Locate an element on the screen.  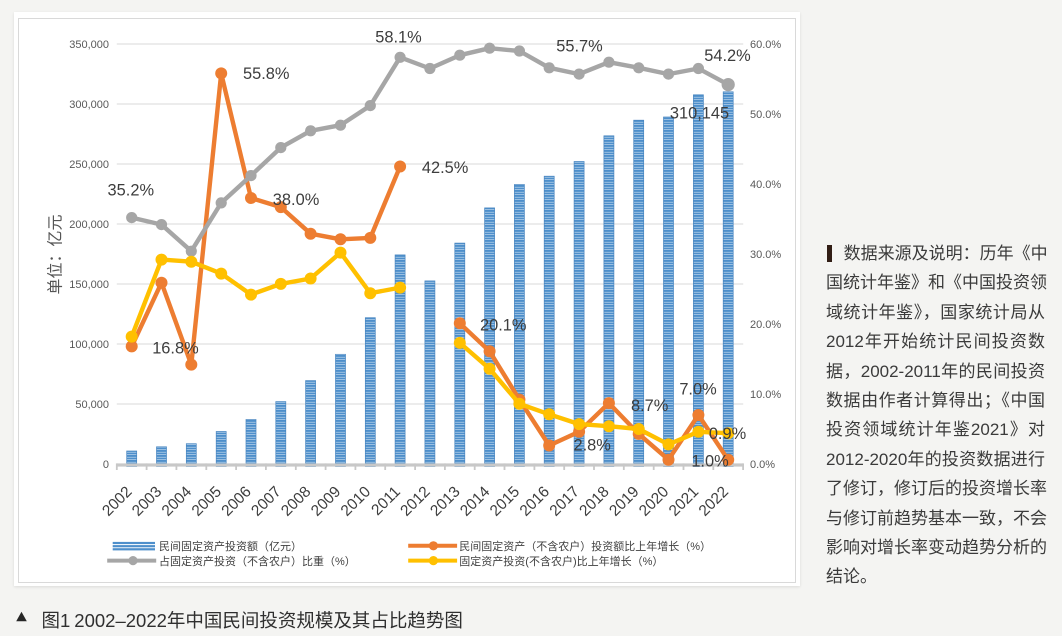
svg-text: 2017 is located at coordinates (565, 501).